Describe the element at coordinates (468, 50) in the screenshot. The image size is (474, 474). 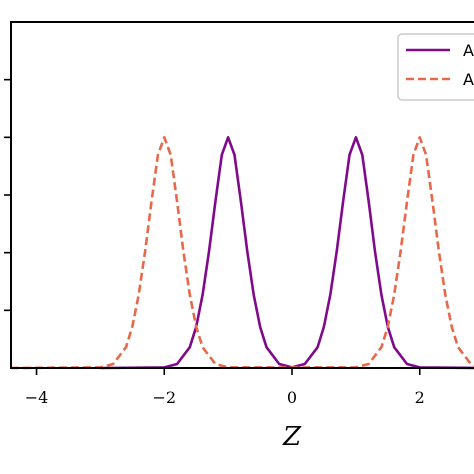
I see `legend-label-1: A` at that location.